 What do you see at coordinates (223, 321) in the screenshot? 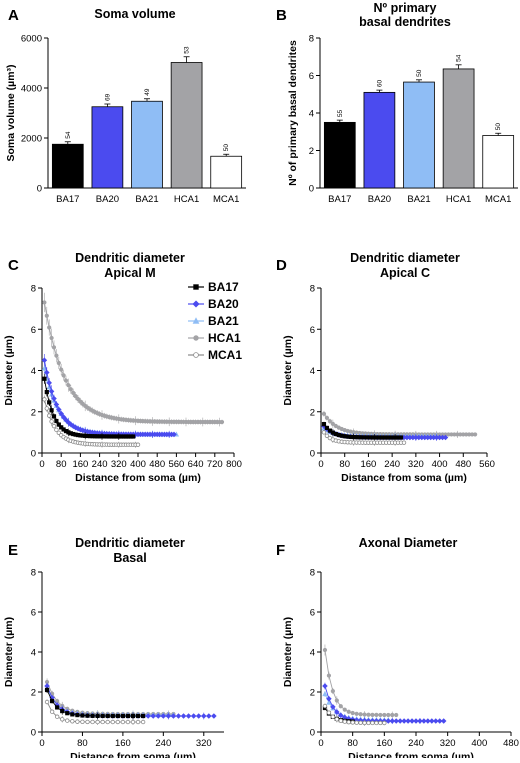
I see `legend-label: BA21` at bounding box center [223, 321].